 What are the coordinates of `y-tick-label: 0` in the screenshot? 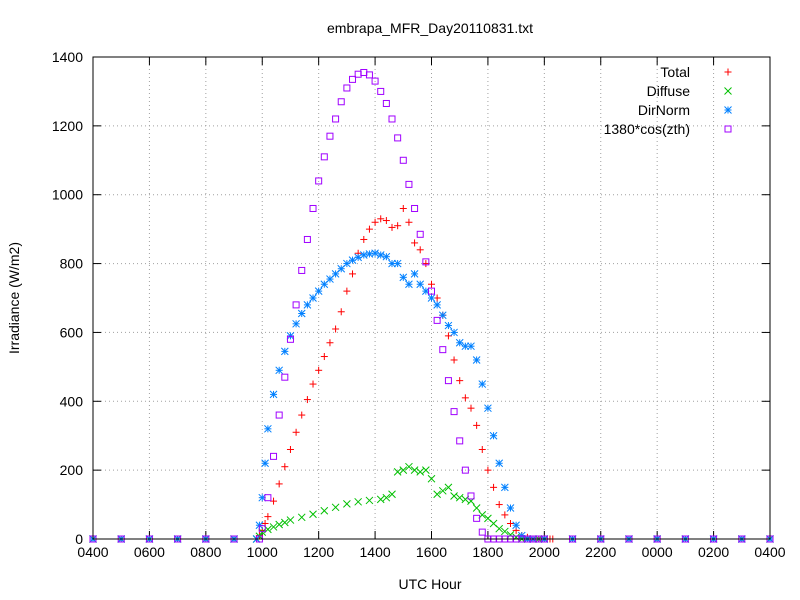 It's located at (79, 539).